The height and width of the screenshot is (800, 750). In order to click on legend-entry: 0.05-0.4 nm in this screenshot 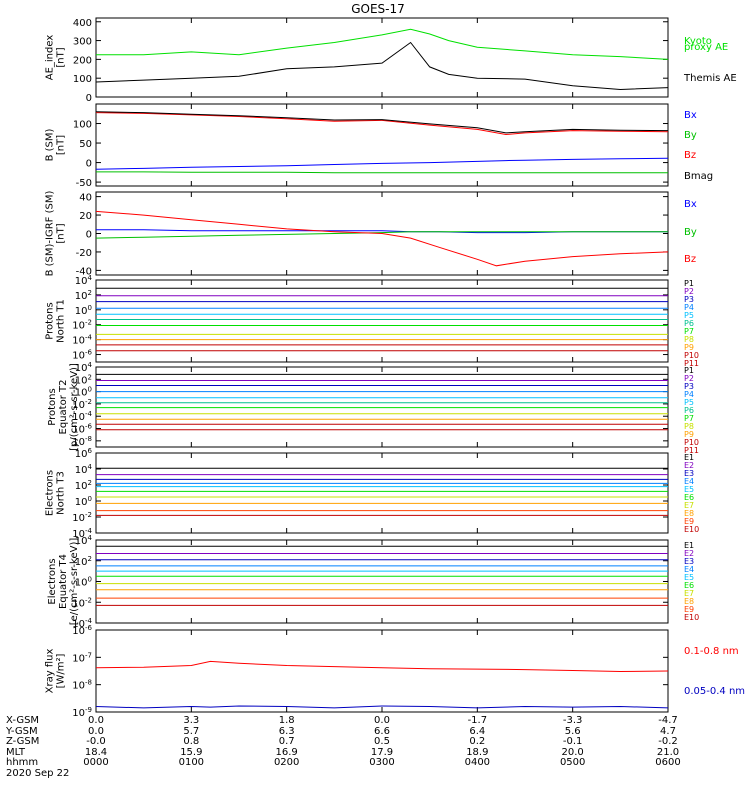, I will do `click(714, 691)`.